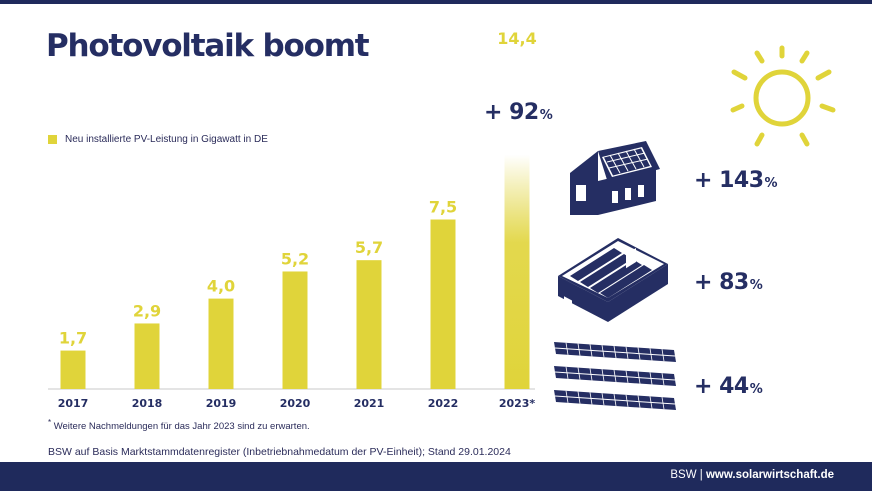  I want to click on stat-house-label: + 143%, so click(736, 180).